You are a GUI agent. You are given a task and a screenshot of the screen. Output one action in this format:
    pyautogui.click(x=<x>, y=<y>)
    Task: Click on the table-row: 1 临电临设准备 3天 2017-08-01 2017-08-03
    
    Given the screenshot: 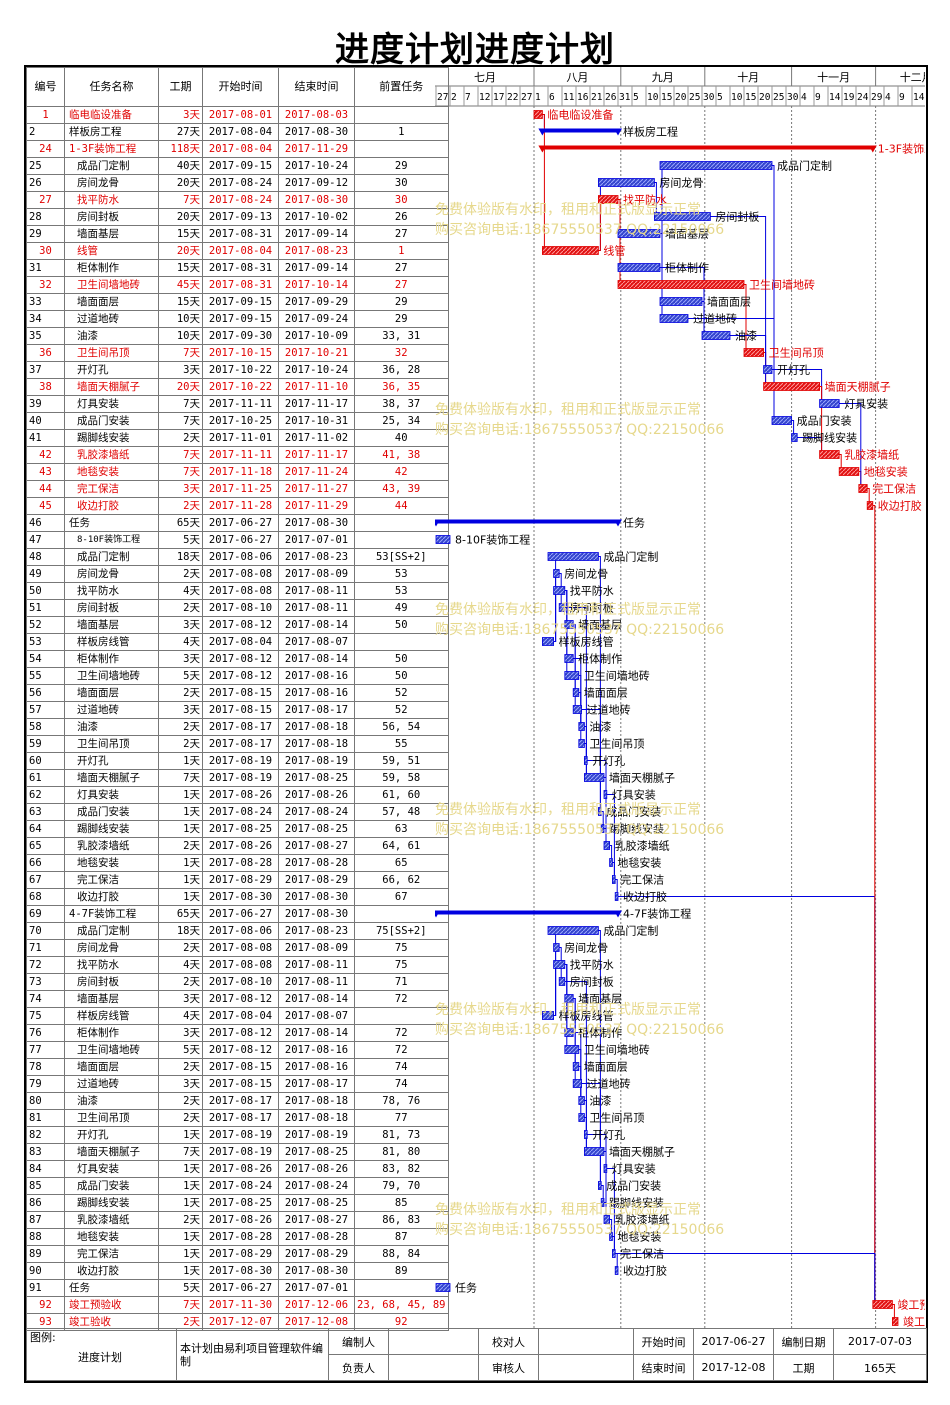 What is the action you would take?
    pyautogui.click(x=237, y=115)
    